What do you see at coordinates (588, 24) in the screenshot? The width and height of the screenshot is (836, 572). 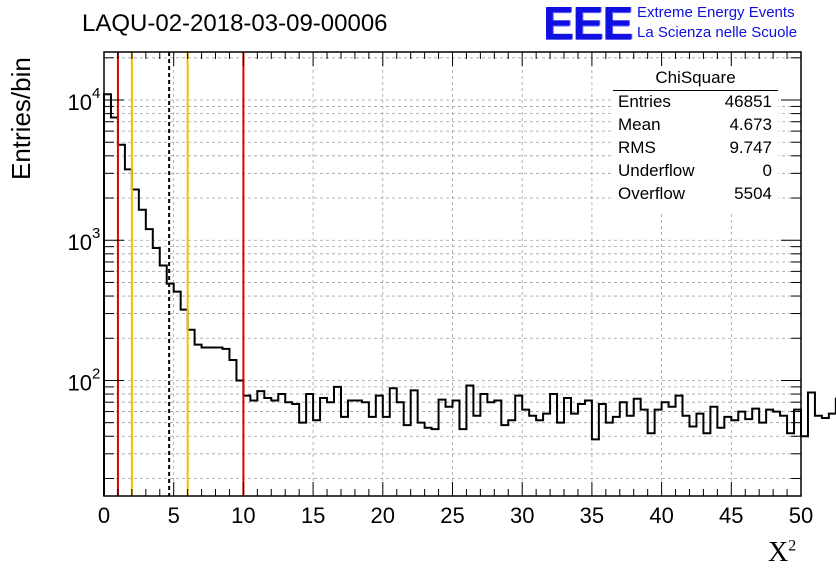 I see `eee-logo: EEE` at bounding box center [588, 24].